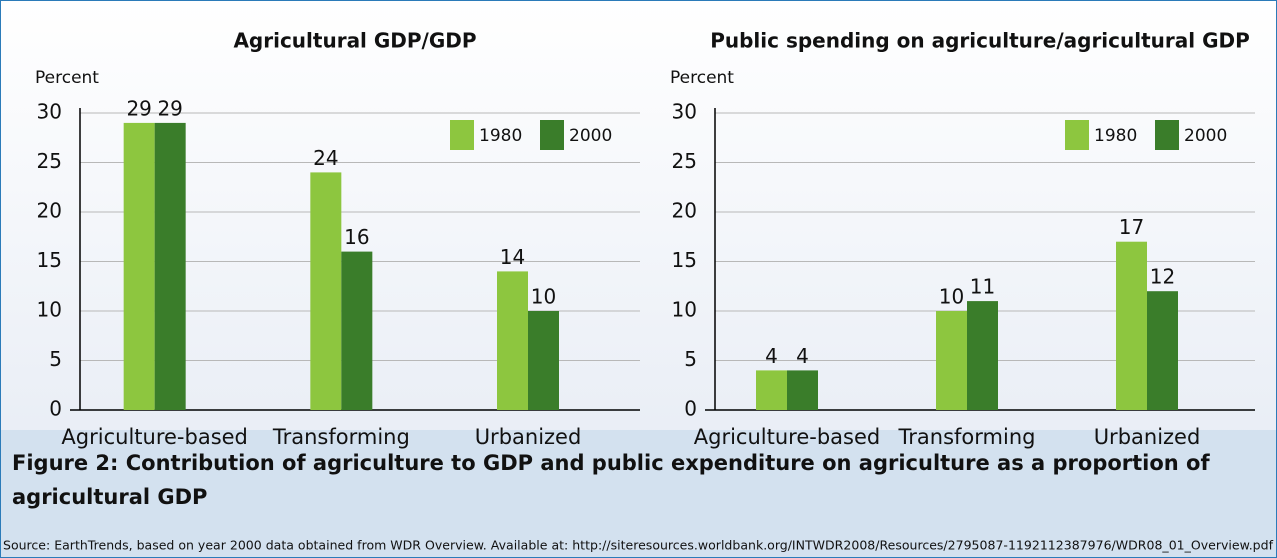 This screenshot has width=1277, height=558. I want to click on data-label: 16, so click(356, 237).